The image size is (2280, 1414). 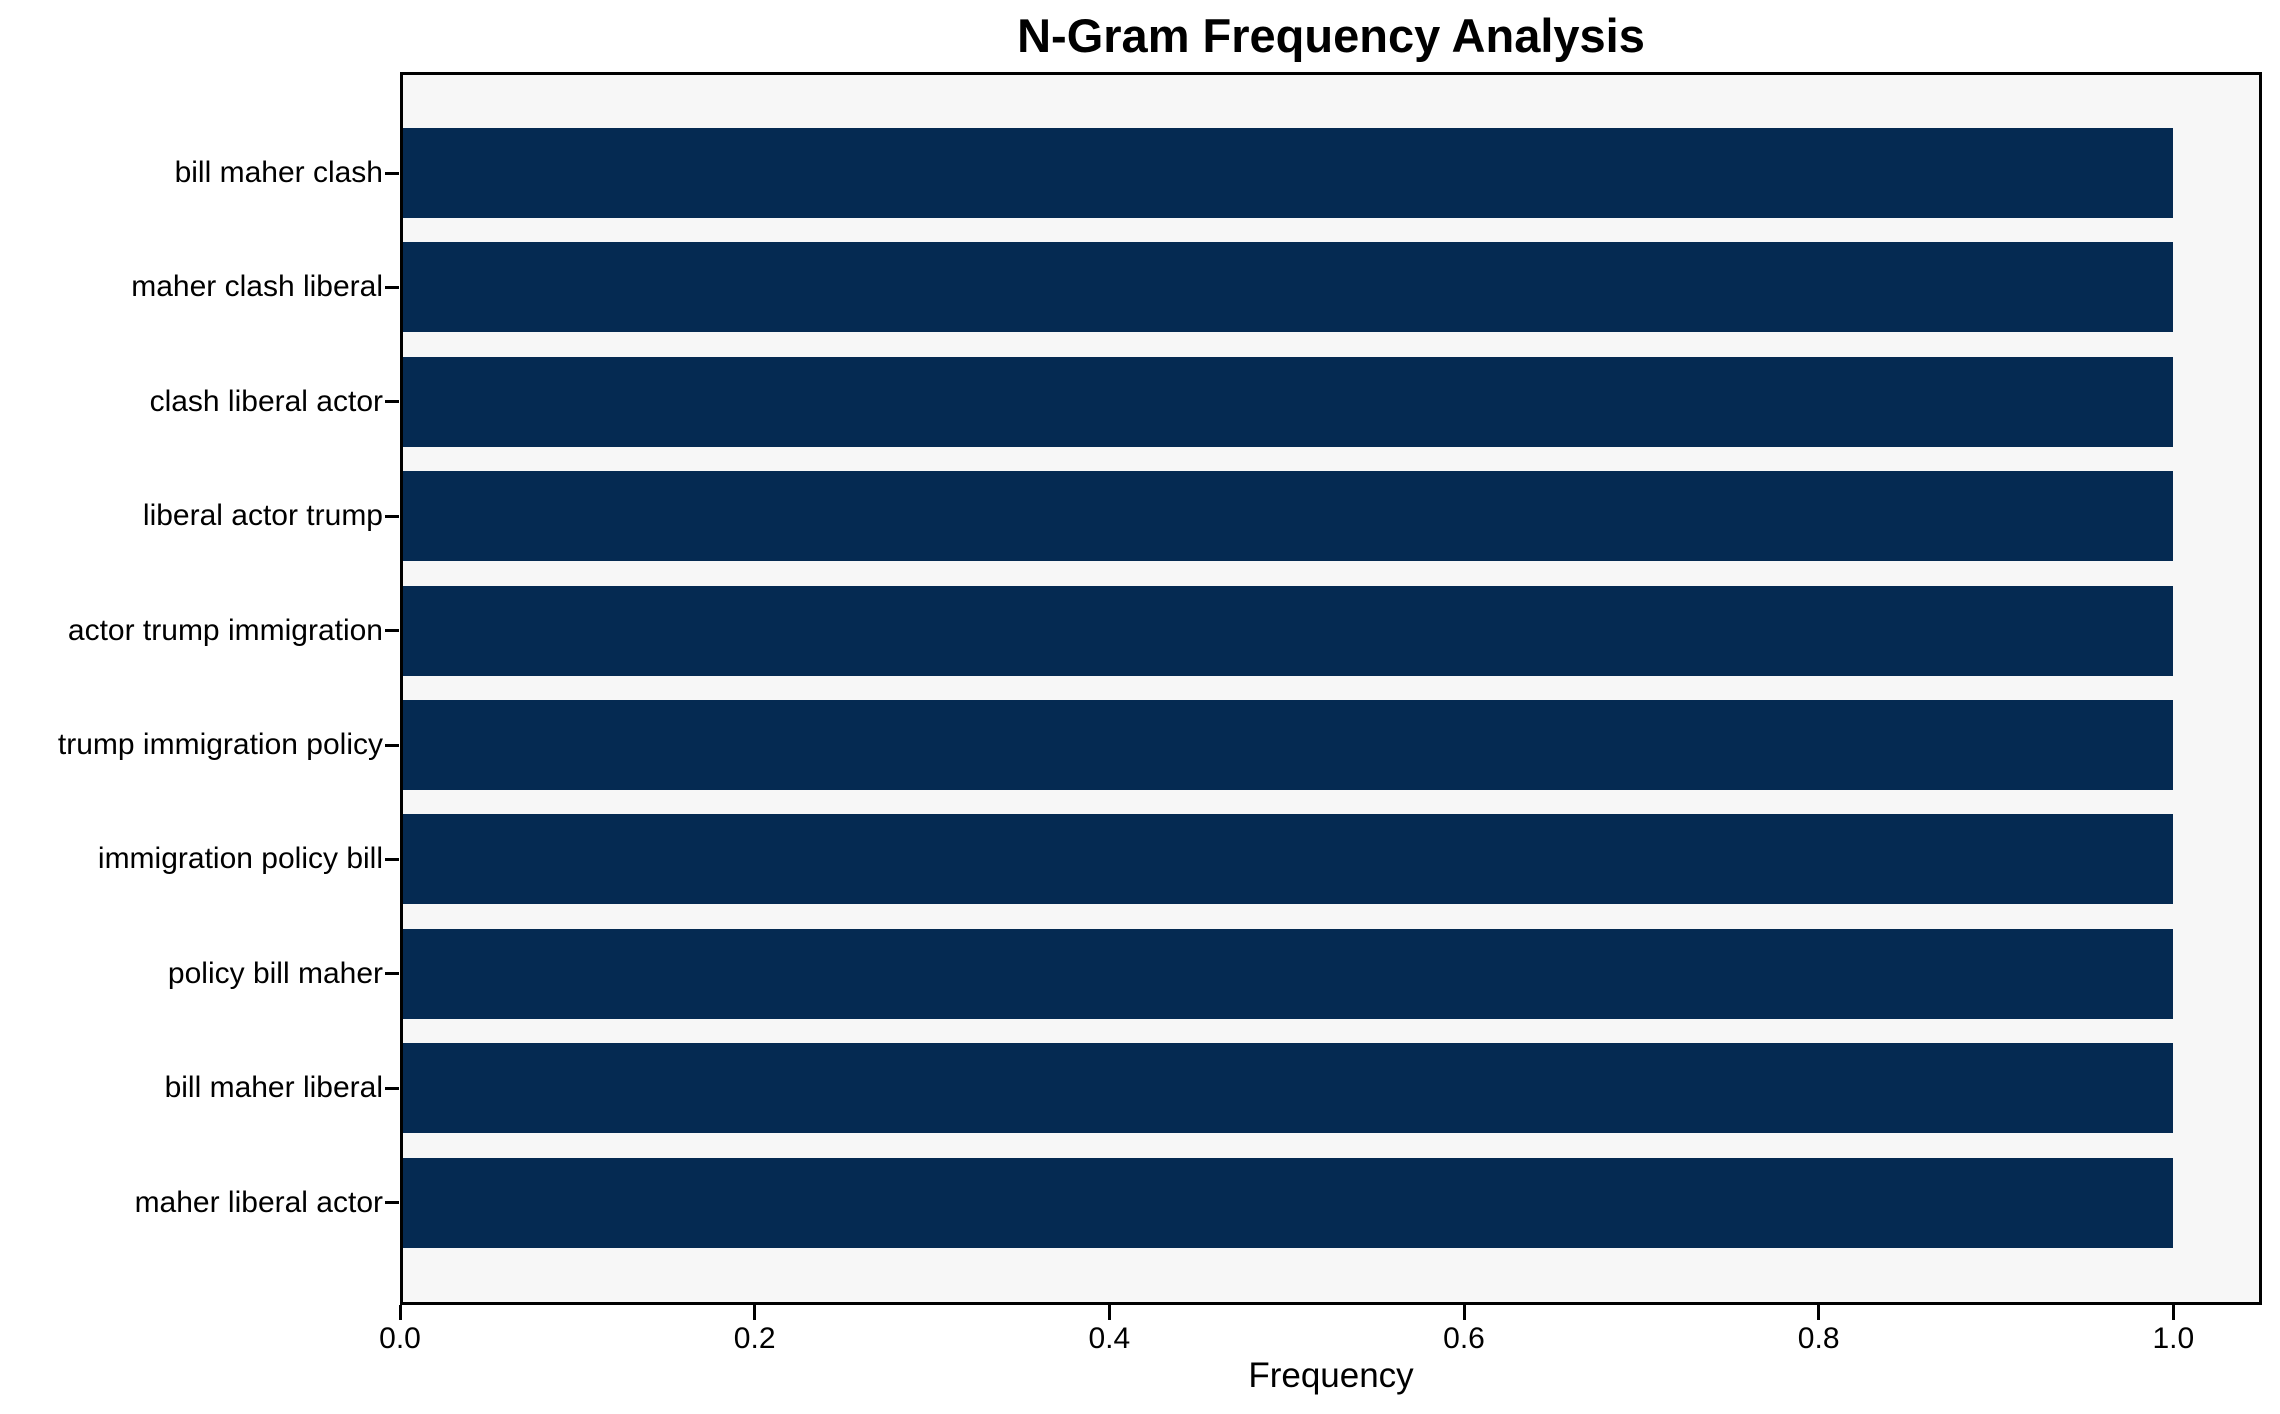 I want to click on x-tick-label: 0.6, so click(x=1464, y=1338).